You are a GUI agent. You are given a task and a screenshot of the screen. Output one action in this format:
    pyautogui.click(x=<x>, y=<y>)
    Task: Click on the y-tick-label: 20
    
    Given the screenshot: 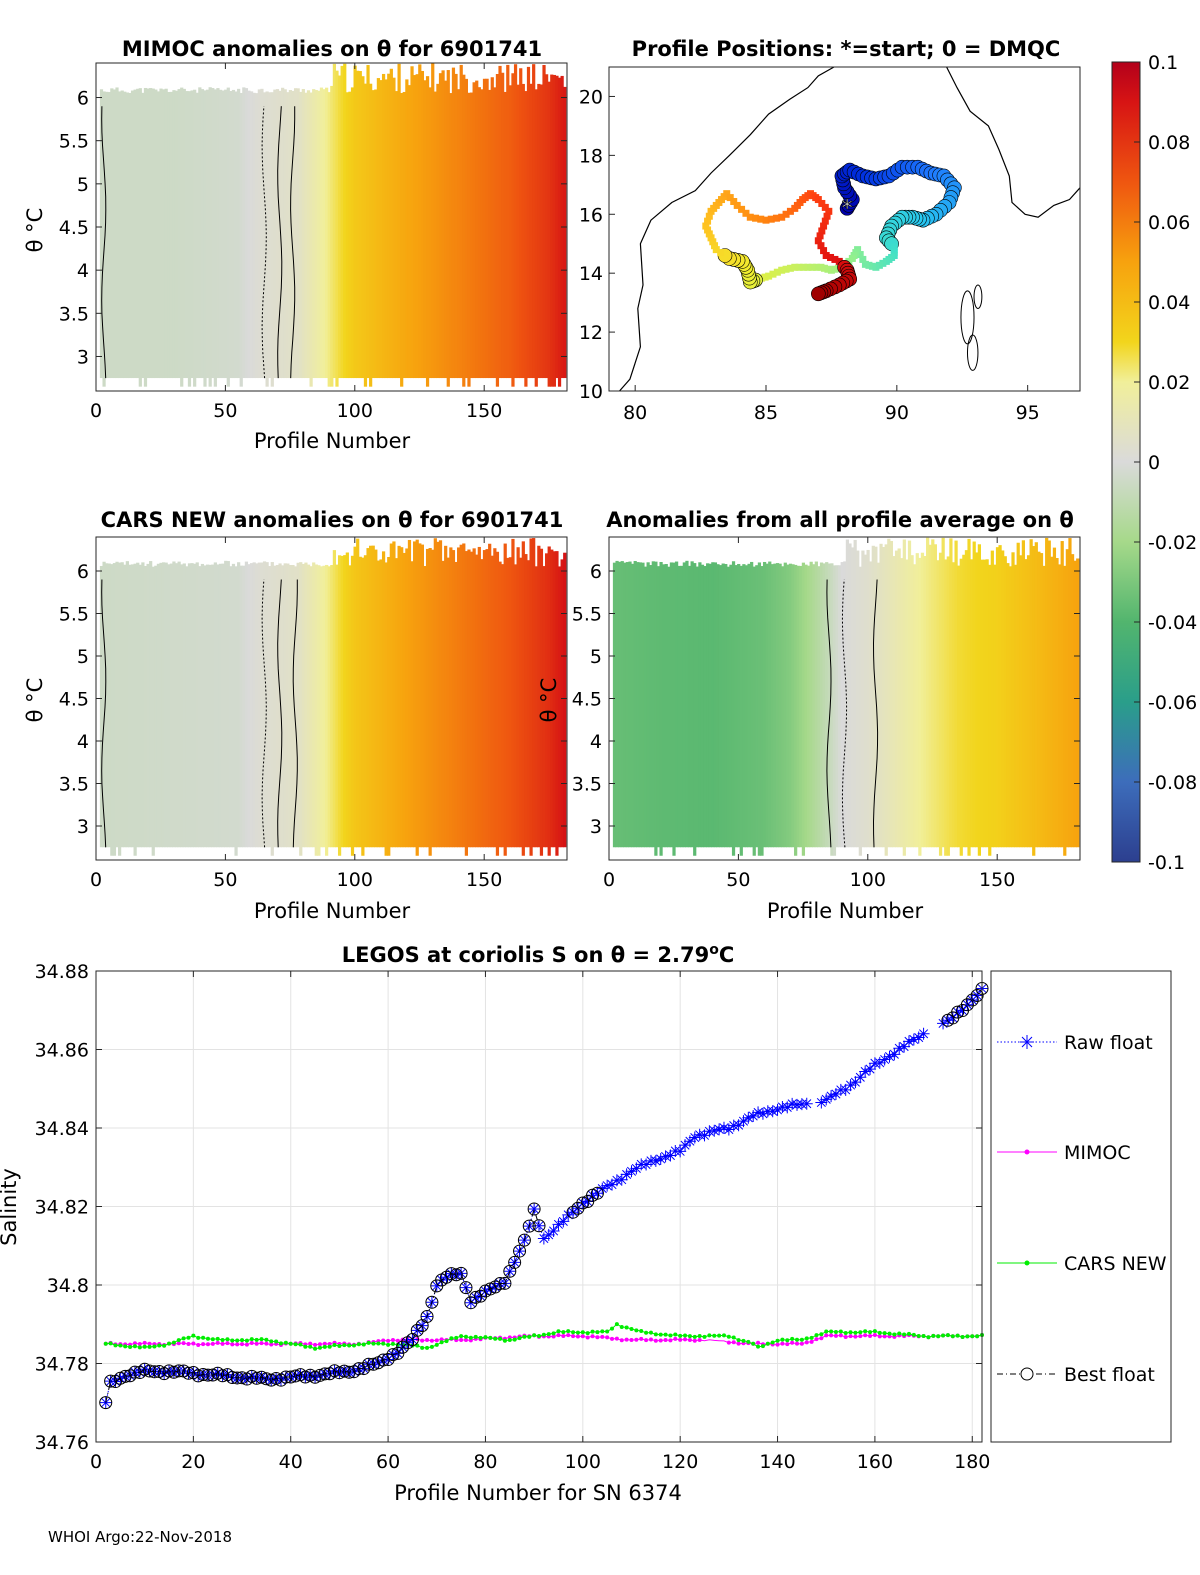 What is the action you would take?
    pyautogui.click(x=591, y=97)
    